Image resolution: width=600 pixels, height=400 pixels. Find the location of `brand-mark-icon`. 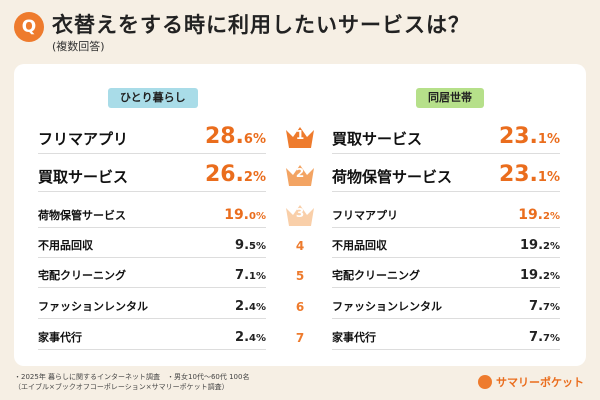

brand-mark-icon is located at coordinates (485, 382).